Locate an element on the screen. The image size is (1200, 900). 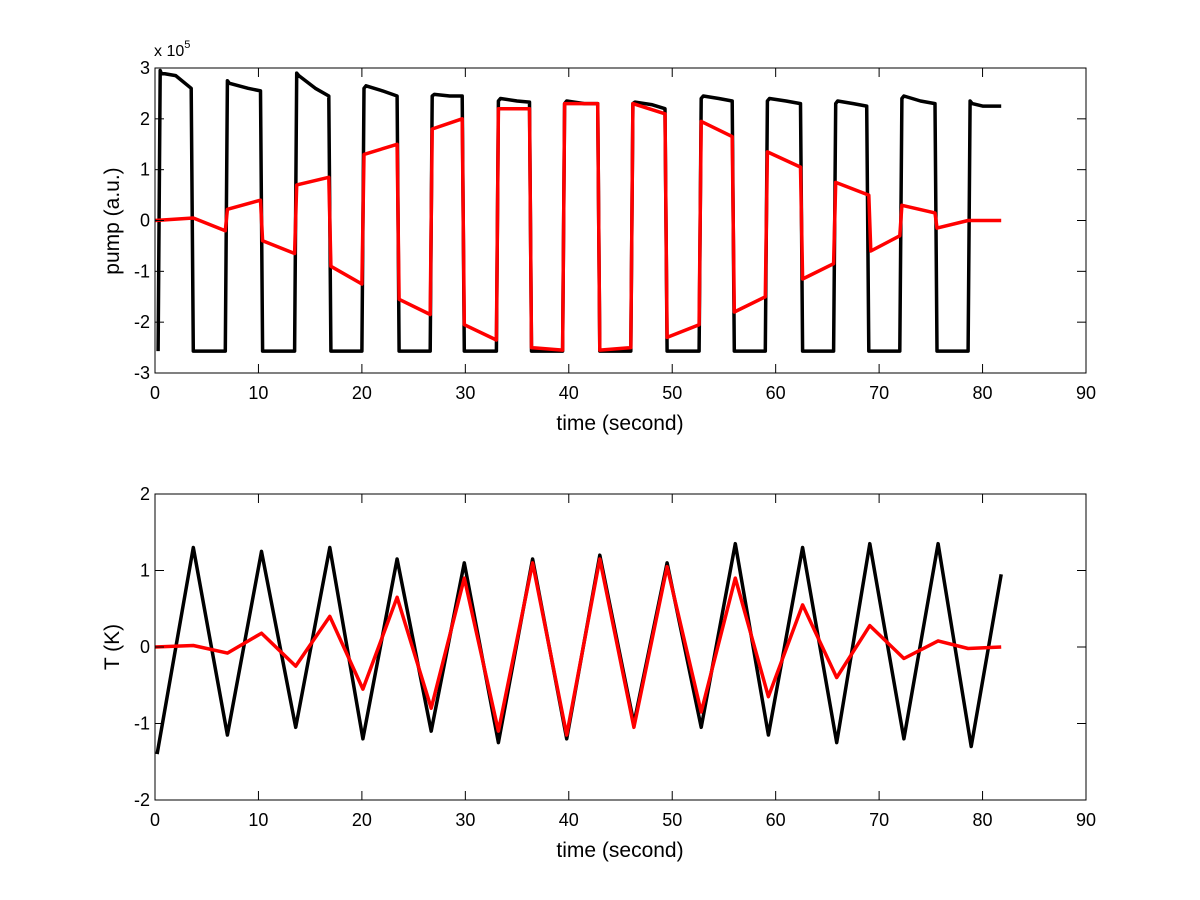
temperature-y-tick-label: -1 is located at coordinates (142, 724).